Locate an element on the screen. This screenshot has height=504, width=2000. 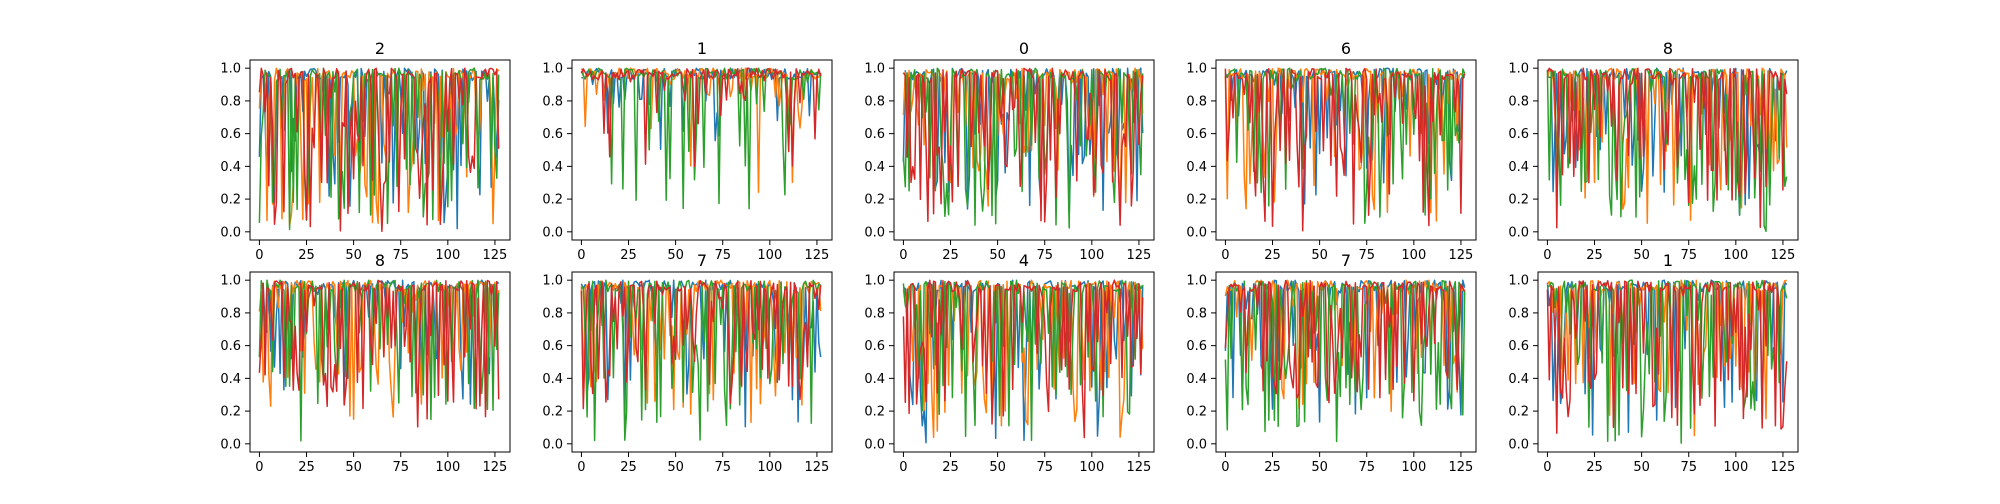
subplot-title: 1 is located at coordinates (702, 48).